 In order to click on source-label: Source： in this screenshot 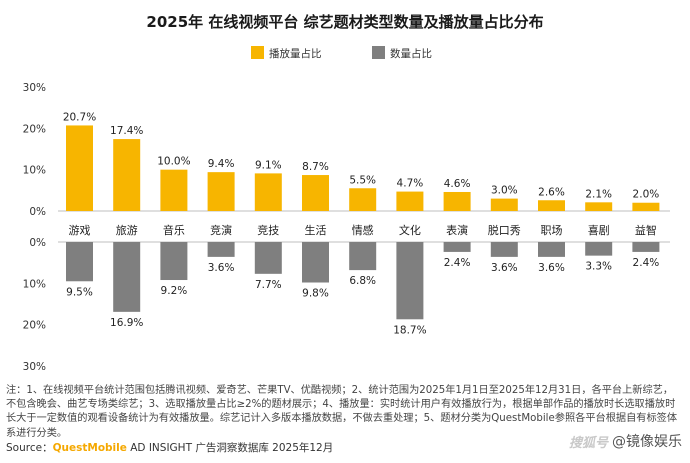, I will do `click(29, 448)`.